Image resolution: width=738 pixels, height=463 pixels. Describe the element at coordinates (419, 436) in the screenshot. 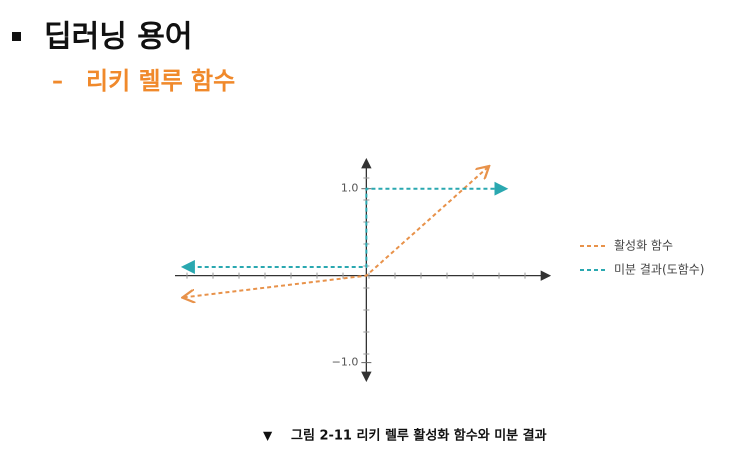

I see `caption: 그림 2-11 리키 렐루 활성화 함수와 미분 결과` at that location.